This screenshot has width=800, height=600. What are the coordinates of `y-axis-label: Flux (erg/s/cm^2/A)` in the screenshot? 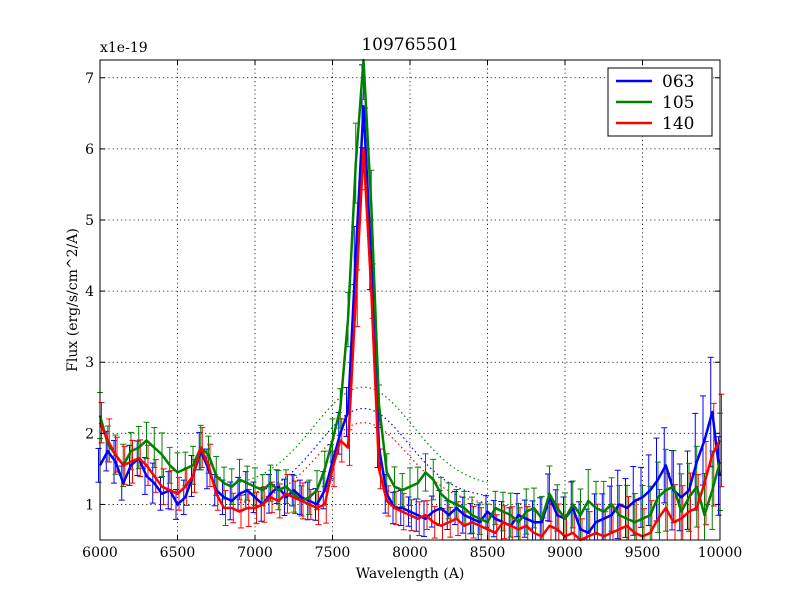 It's located at (73, 300).